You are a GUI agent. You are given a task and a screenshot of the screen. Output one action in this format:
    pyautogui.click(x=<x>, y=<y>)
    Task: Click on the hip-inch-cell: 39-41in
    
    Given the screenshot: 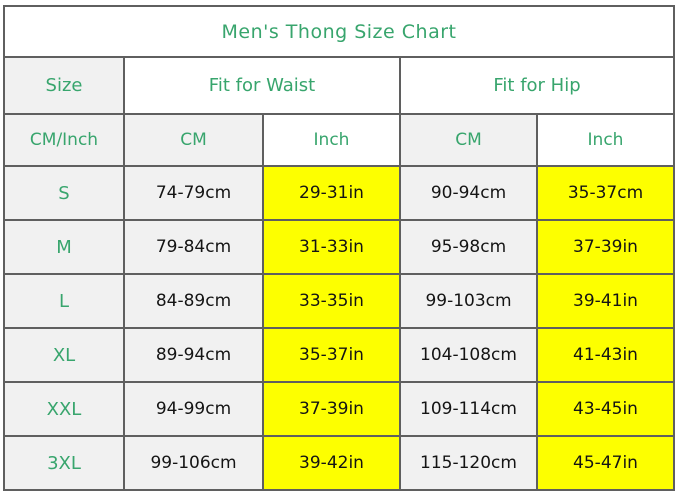 What is the action you would take?
    pyautogui.click(x=605, y=301)
    